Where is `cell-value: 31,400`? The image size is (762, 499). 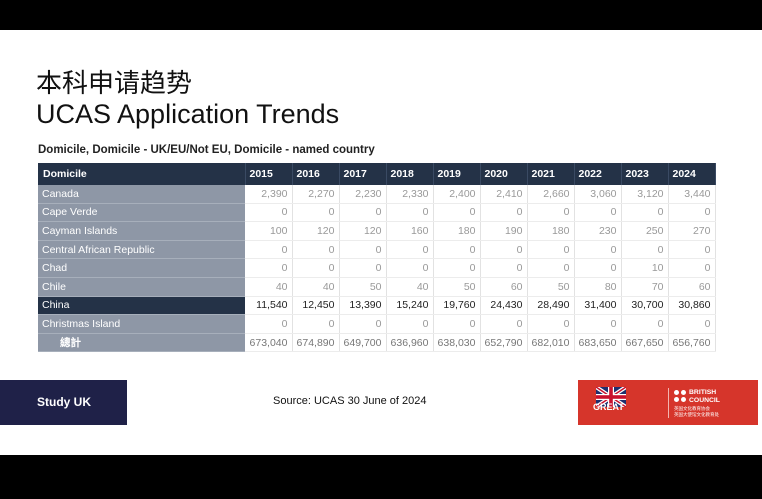 cell-value: 31,400 is located at coordinates (598, 306).